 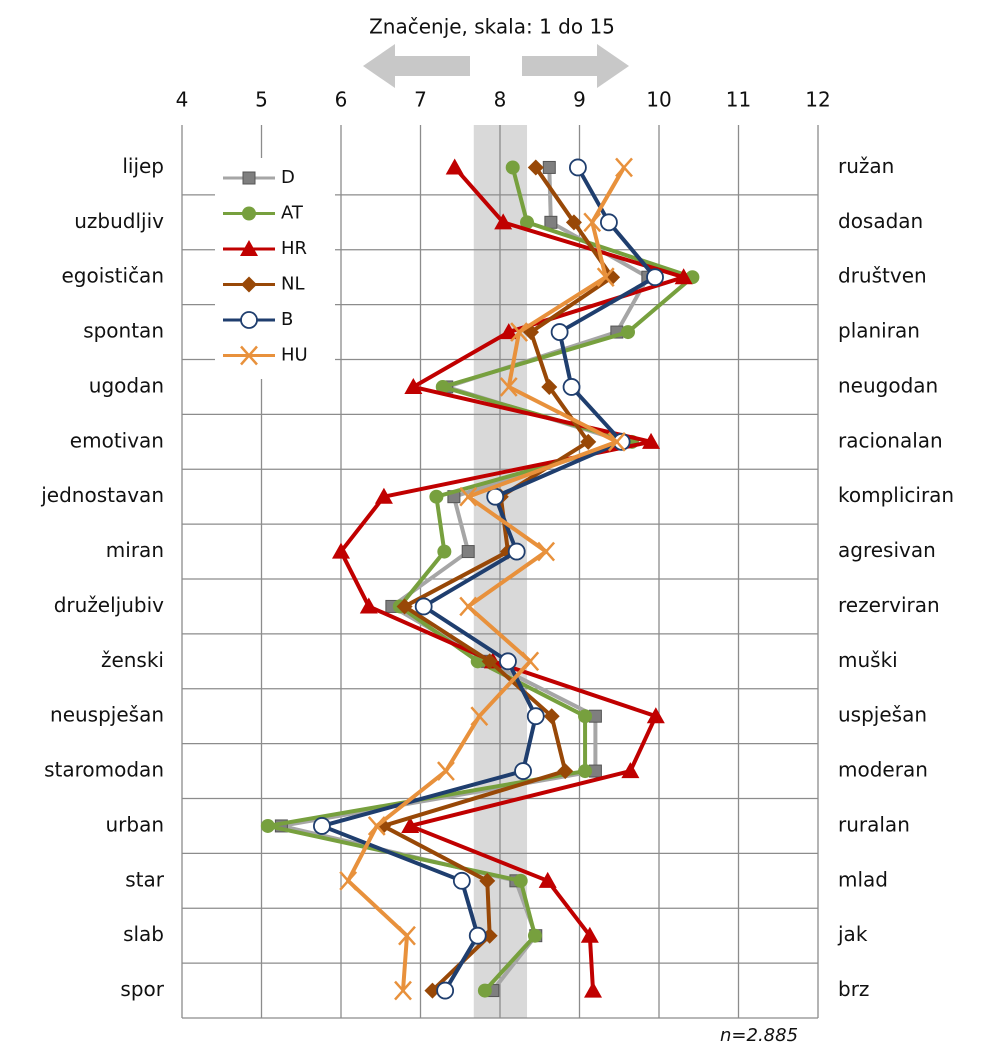 I want to click on right-label: racionalan, so click(x=890, y=440).